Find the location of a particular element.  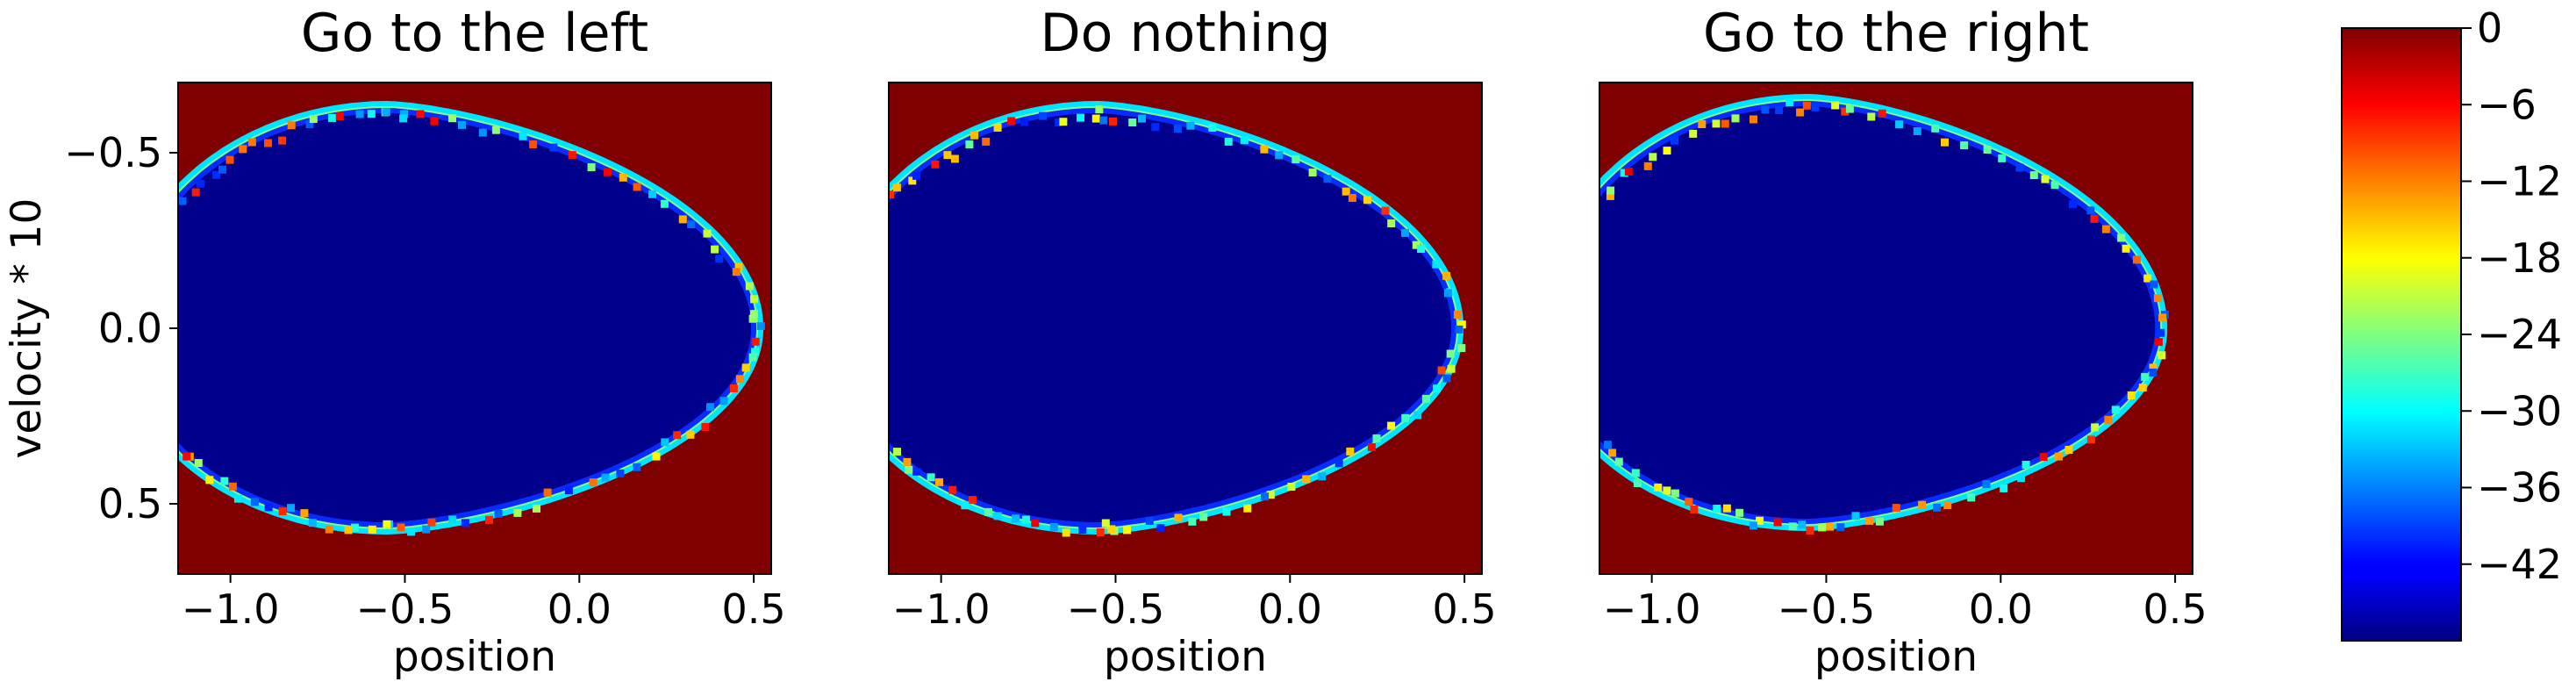

colorbar-gradient is located at coordinates (2401, 334).